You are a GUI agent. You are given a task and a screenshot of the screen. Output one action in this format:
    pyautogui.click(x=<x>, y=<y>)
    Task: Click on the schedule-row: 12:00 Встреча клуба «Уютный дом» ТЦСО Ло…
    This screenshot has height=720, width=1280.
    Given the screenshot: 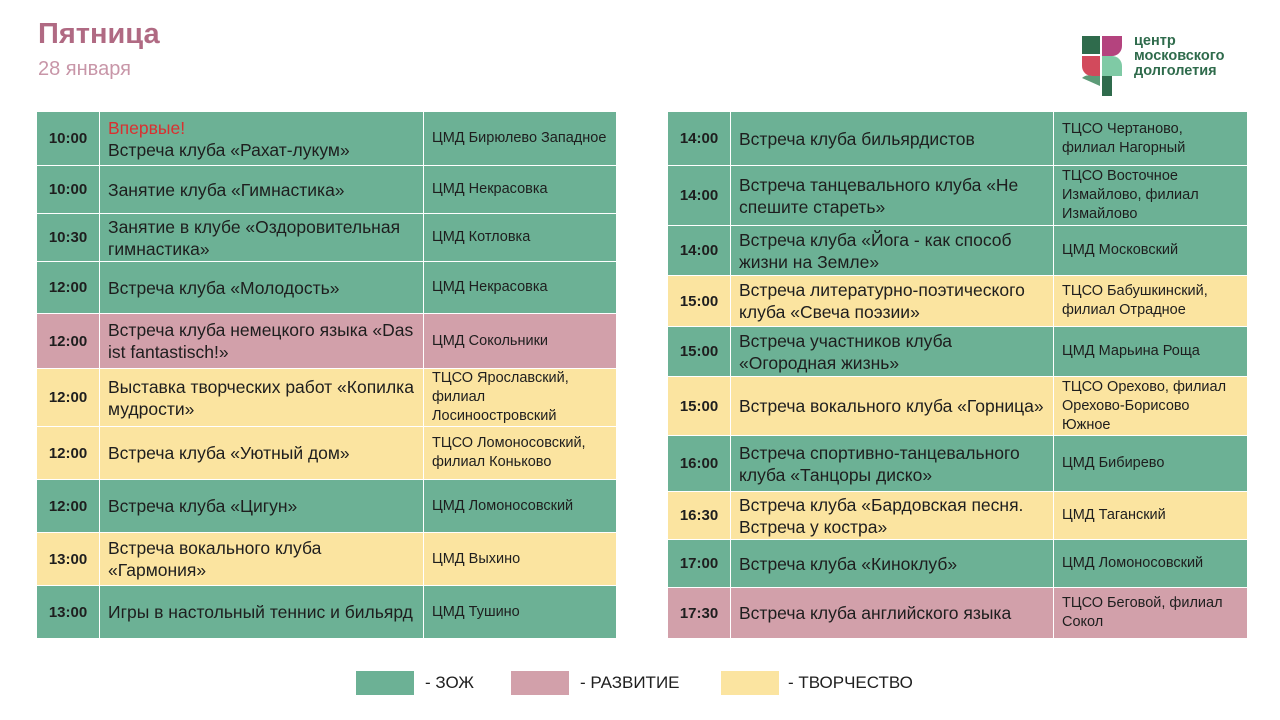 What is the action you would take?
    pyautogui.click(x=326, y=453)
    